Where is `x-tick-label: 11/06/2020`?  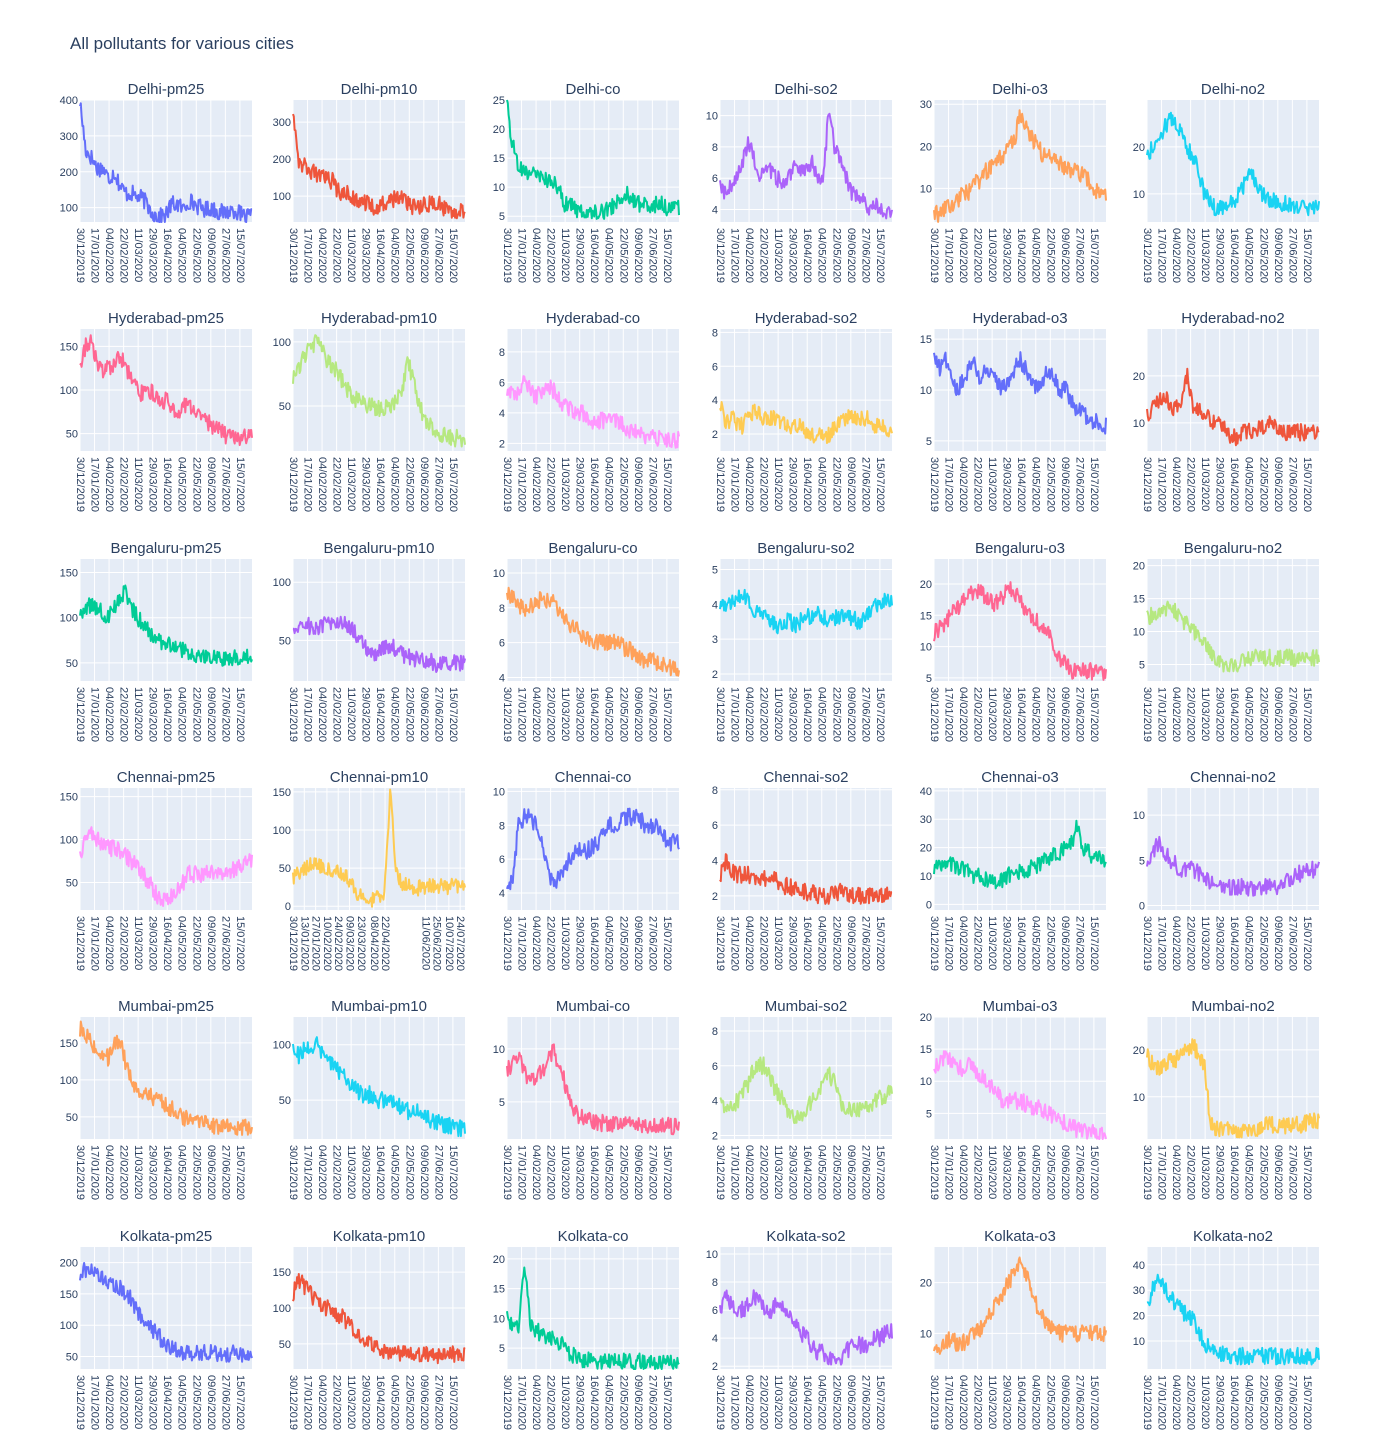 x-tick-label: 11/06/2020 is located at coordinates (425, 943).